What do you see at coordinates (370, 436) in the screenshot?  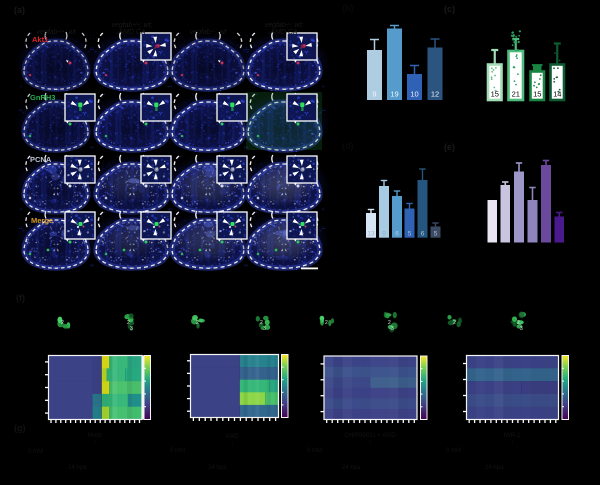 I see `svg-text: CHIR99021 + AMD` at bounding box center [370, 436].